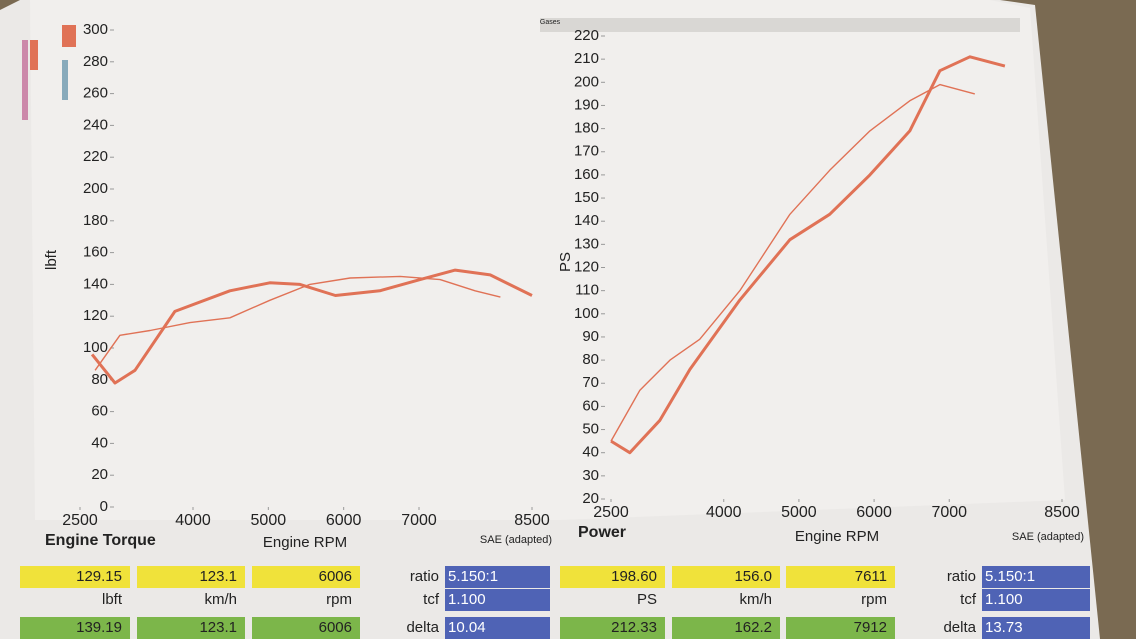 The image size is (1136, 639). What do you see at coordinates (311, 326) in the screenshot?
I see `series-line` at bounding box center [311, 326].